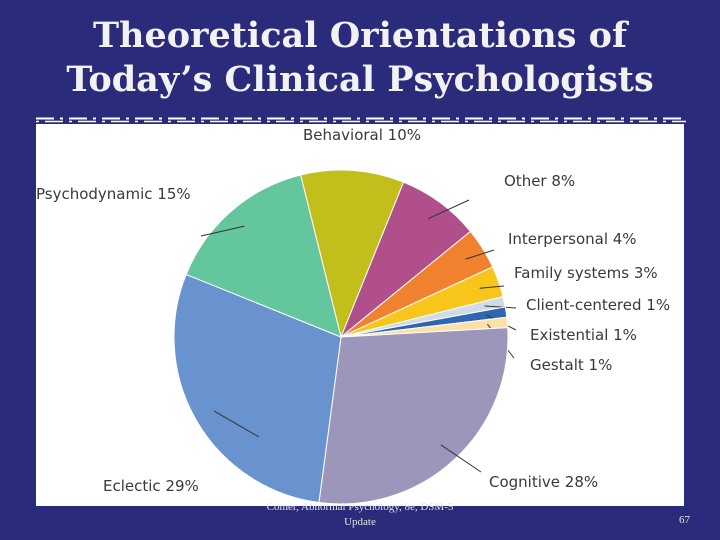  I want to click on pie-slice-label-2: Interpersonal 4%, so click(572, 239).